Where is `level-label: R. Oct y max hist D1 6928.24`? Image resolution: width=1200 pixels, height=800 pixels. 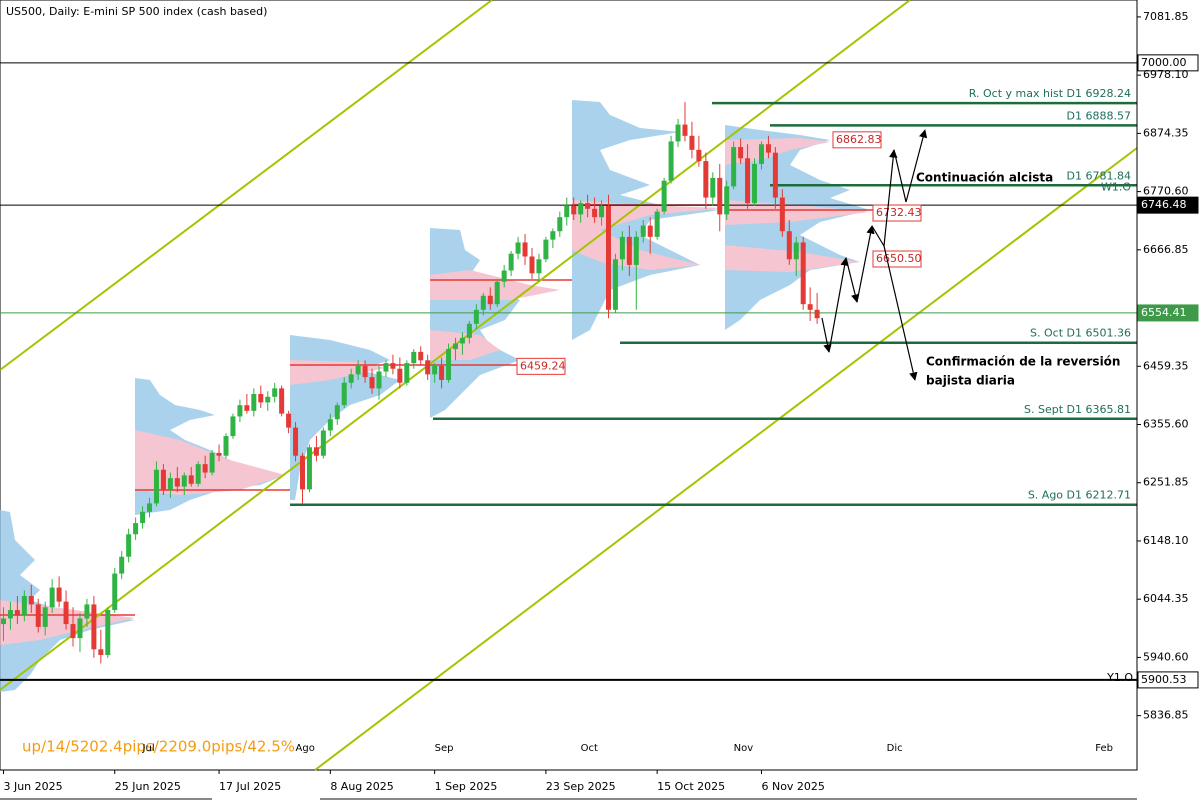
level-label: R. Oct y max hist D1 6928.24 is located at coordinates (1050, 93).